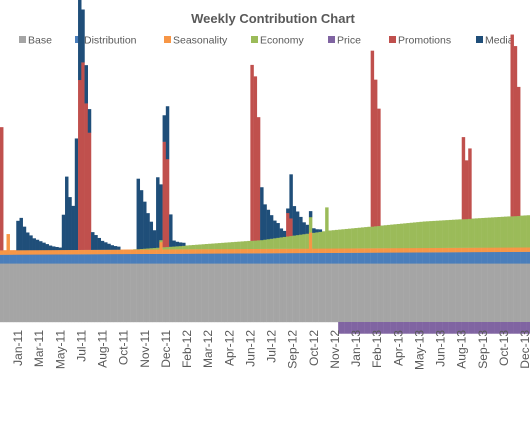 Image resolution: width=530 pixels, height=442 pixels. Describe the element at coordinates (441, 348) in the screenshot. I see `x-tick-label: Jun-13` at that location.